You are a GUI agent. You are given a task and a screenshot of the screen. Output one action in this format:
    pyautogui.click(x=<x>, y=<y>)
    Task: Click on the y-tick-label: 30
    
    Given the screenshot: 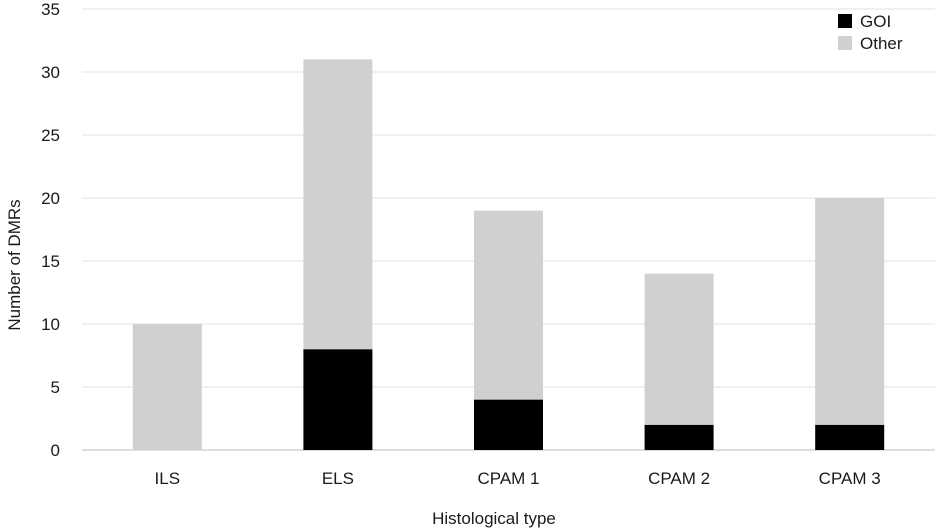 What is the action you would take?
    pyautogui.click(x=50, y=72)
    